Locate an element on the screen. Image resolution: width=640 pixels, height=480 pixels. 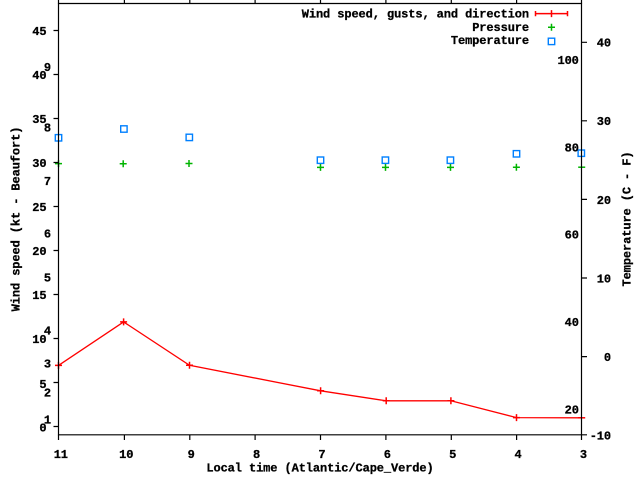
svg-text: Temperature is located at coordinates (490, 41).